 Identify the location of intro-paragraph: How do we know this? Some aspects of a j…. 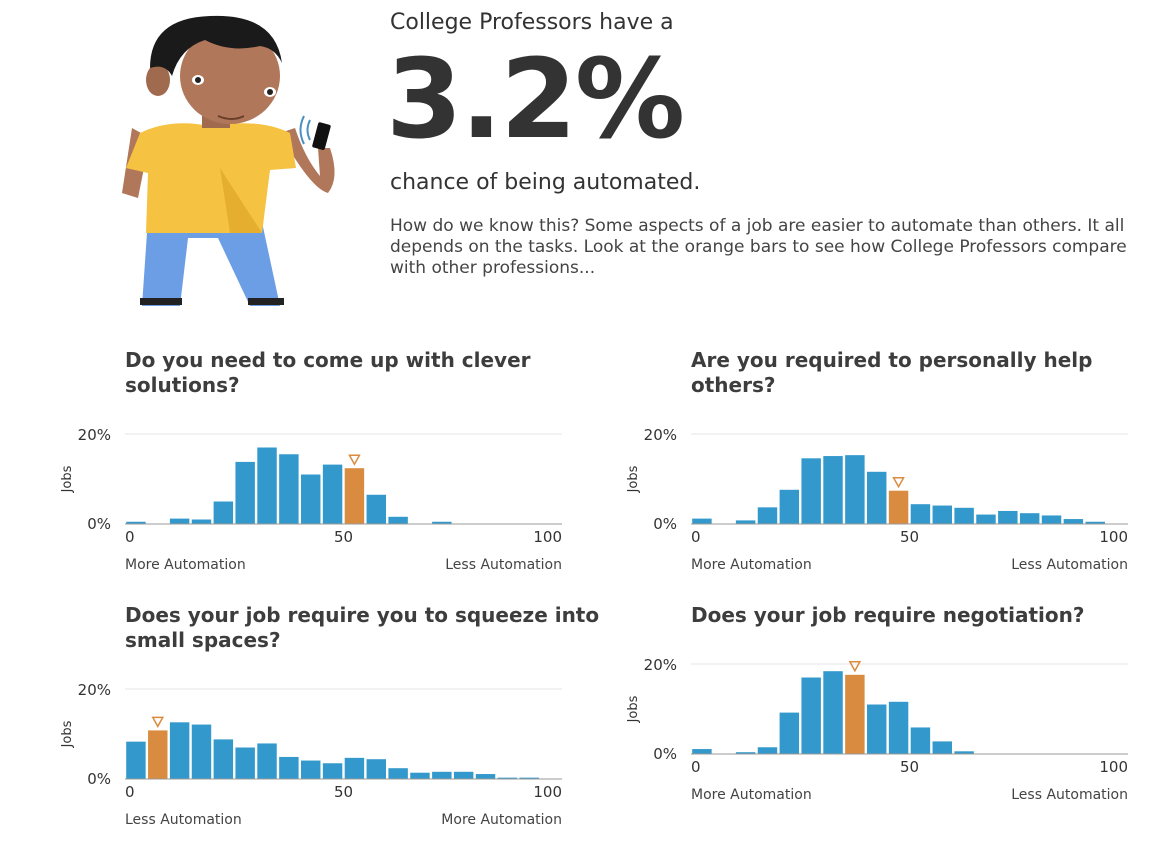
(758, 247).